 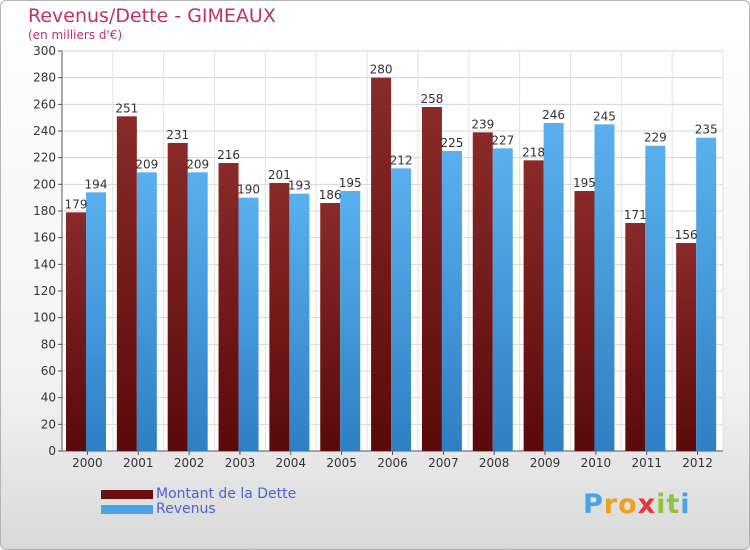 I want to click on y-tick-label: 80, so click(x=48, y=344).